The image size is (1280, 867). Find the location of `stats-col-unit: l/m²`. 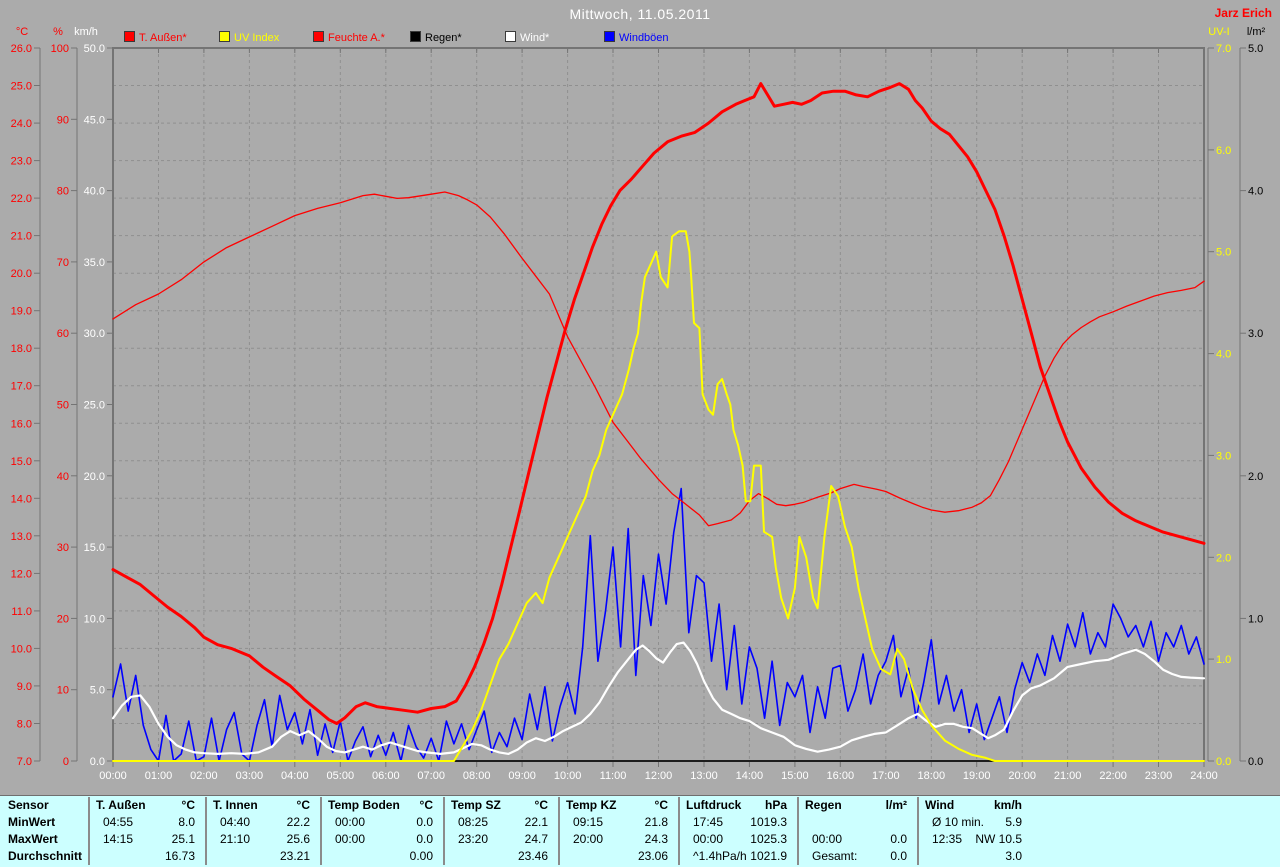

stats-col-unit: l/m² is located at coordinates (896, 805).